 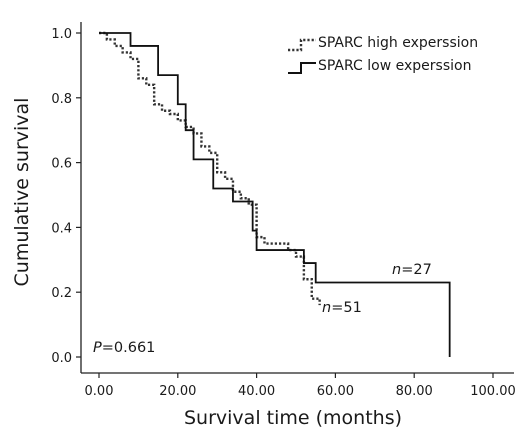 I want to click on n-low-prefix: n, so click(x=396, y=270).